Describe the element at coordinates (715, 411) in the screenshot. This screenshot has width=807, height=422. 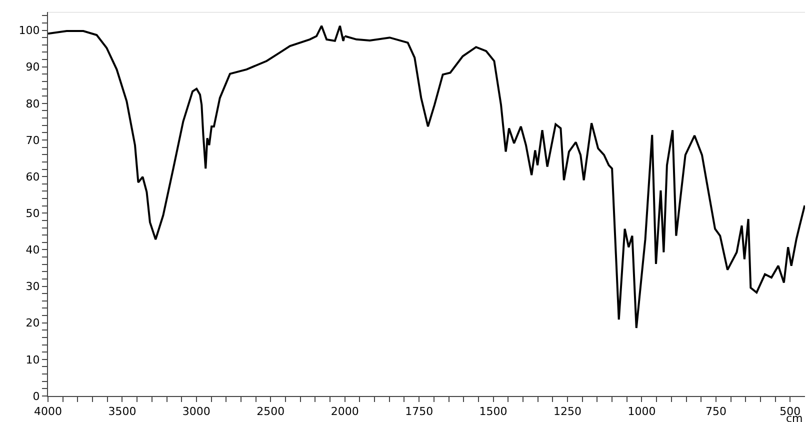
I see `x-tick-label: 750` at that location.